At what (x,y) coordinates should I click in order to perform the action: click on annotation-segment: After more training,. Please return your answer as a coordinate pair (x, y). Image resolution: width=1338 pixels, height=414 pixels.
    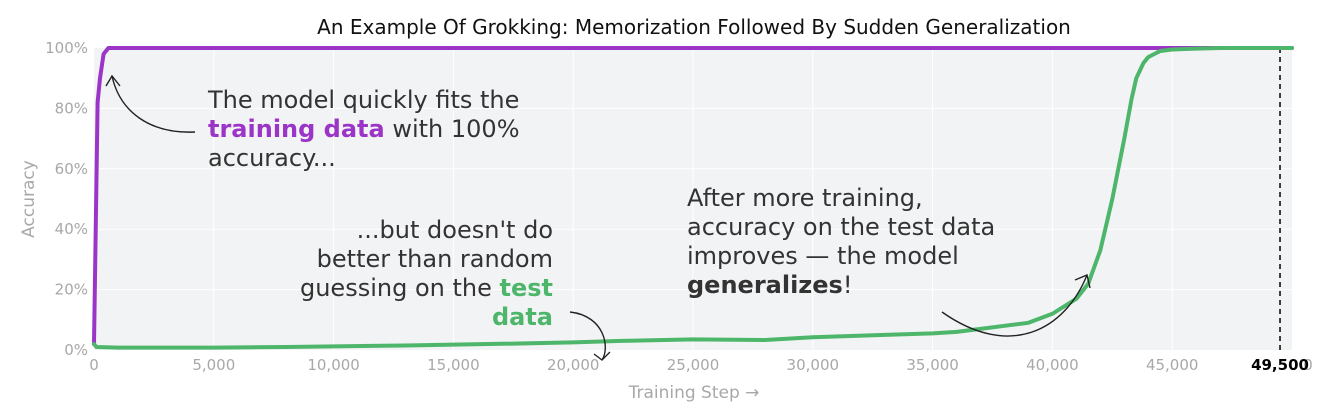
    Looking at the image, I should click on (805, 198).